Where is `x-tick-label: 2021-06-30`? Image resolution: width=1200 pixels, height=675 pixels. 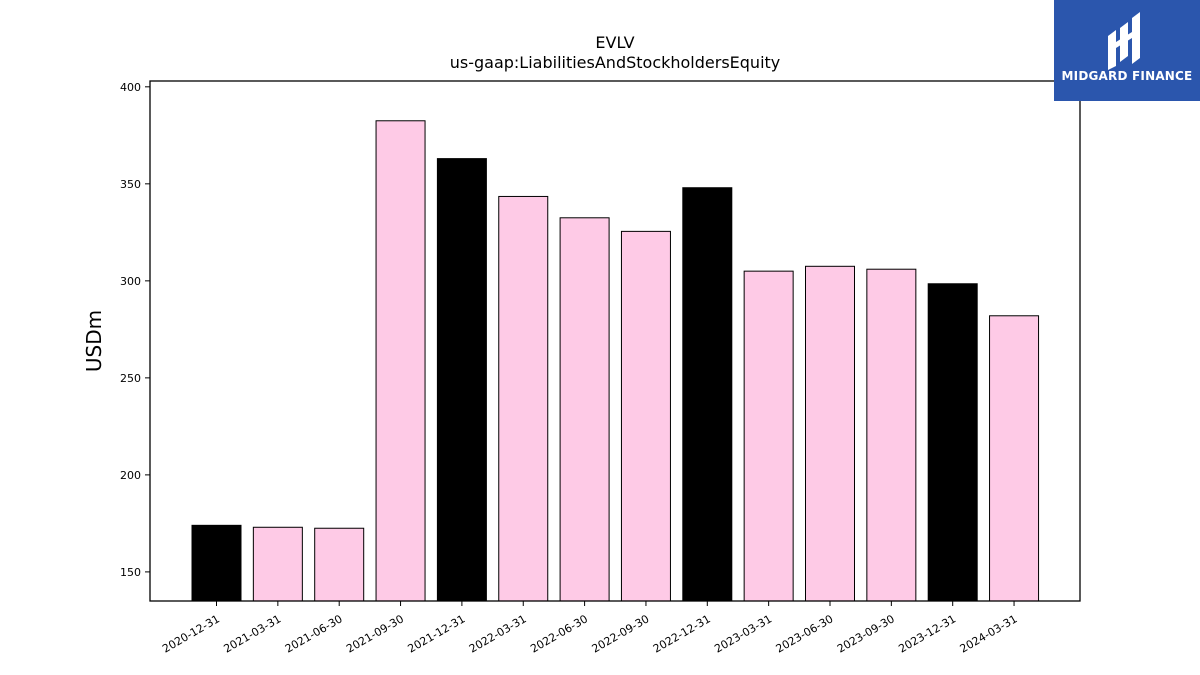
x-tick-label: 2021-06-30 is located at coordinates (314, 633).